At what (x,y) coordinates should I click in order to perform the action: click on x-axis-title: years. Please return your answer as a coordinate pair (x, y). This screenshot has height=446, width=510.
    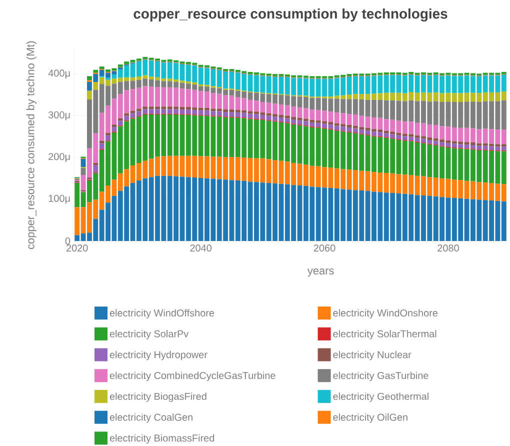
    Looking at the image, I should click on (320, 272).